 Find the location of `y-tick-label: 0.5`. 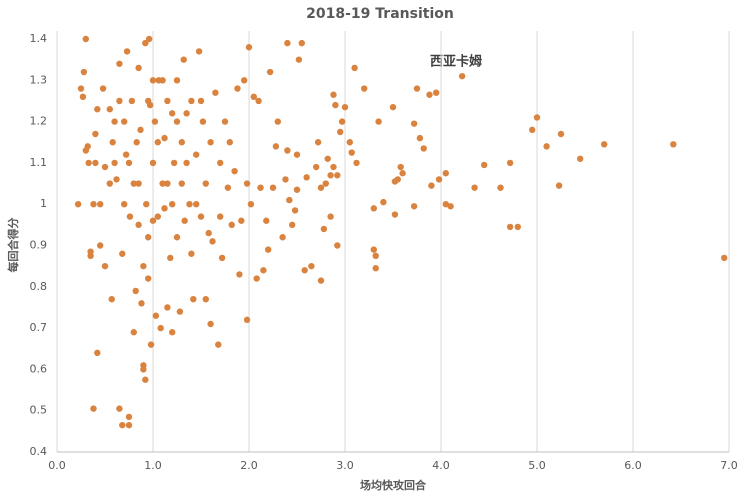

y-tick-label: 0.5 is located at coordinates (39, 410).